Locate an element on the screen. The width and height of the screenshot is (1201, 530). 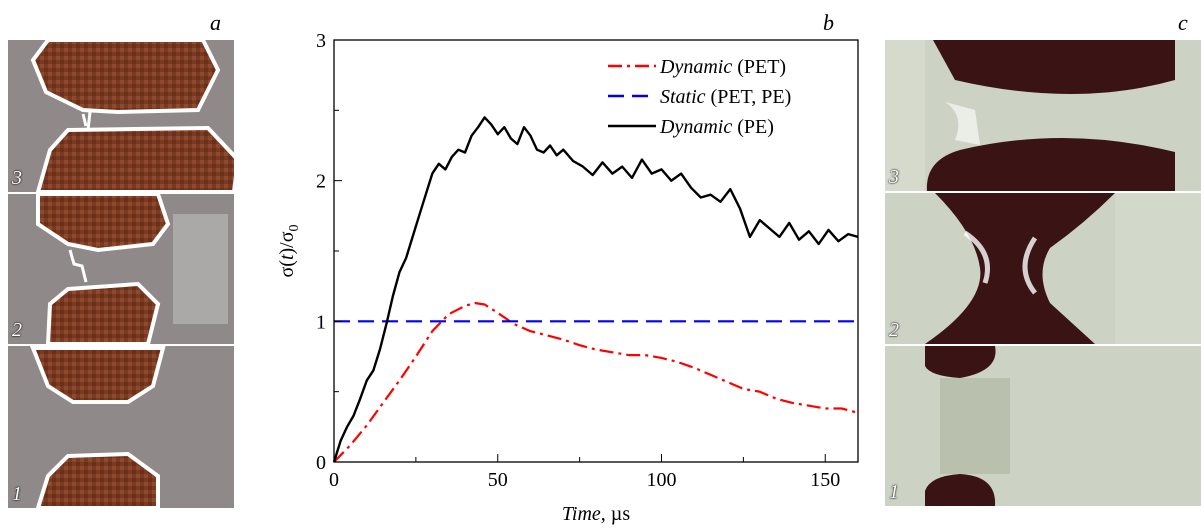
x-tick-label: 150 is located at coordinates (825, 480).